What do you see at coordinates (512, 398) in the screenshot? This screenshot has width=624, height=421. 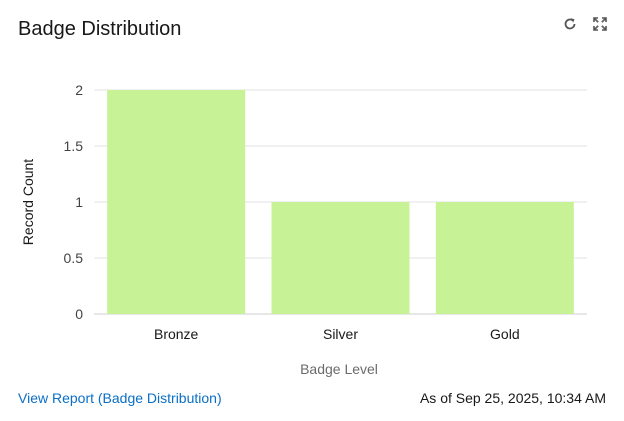 I see `as-of-timestamp: As of Sep 25, 2025, 10:34 AM` at bounding box center [512, 398].